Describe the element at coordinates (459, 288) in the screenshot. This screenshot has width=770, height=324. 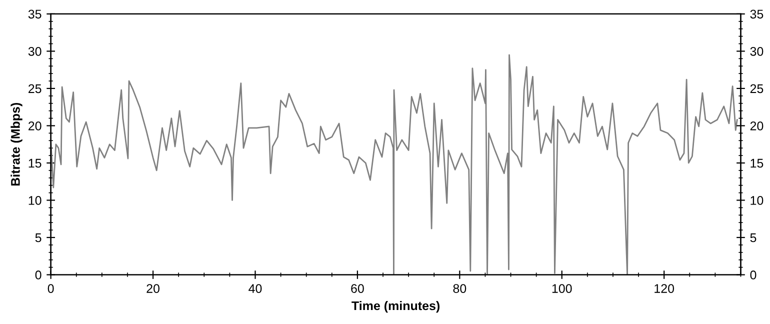
I see `x-tick-label: 80` at that location.